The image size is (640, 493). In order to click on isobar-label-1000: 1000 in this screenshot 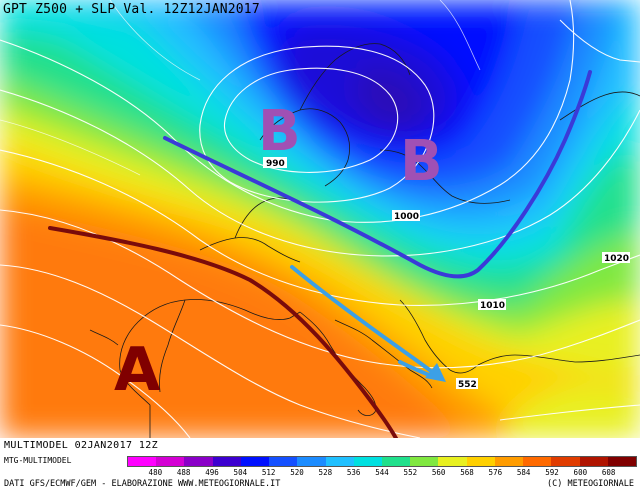, I will do `click(406, 217)`.